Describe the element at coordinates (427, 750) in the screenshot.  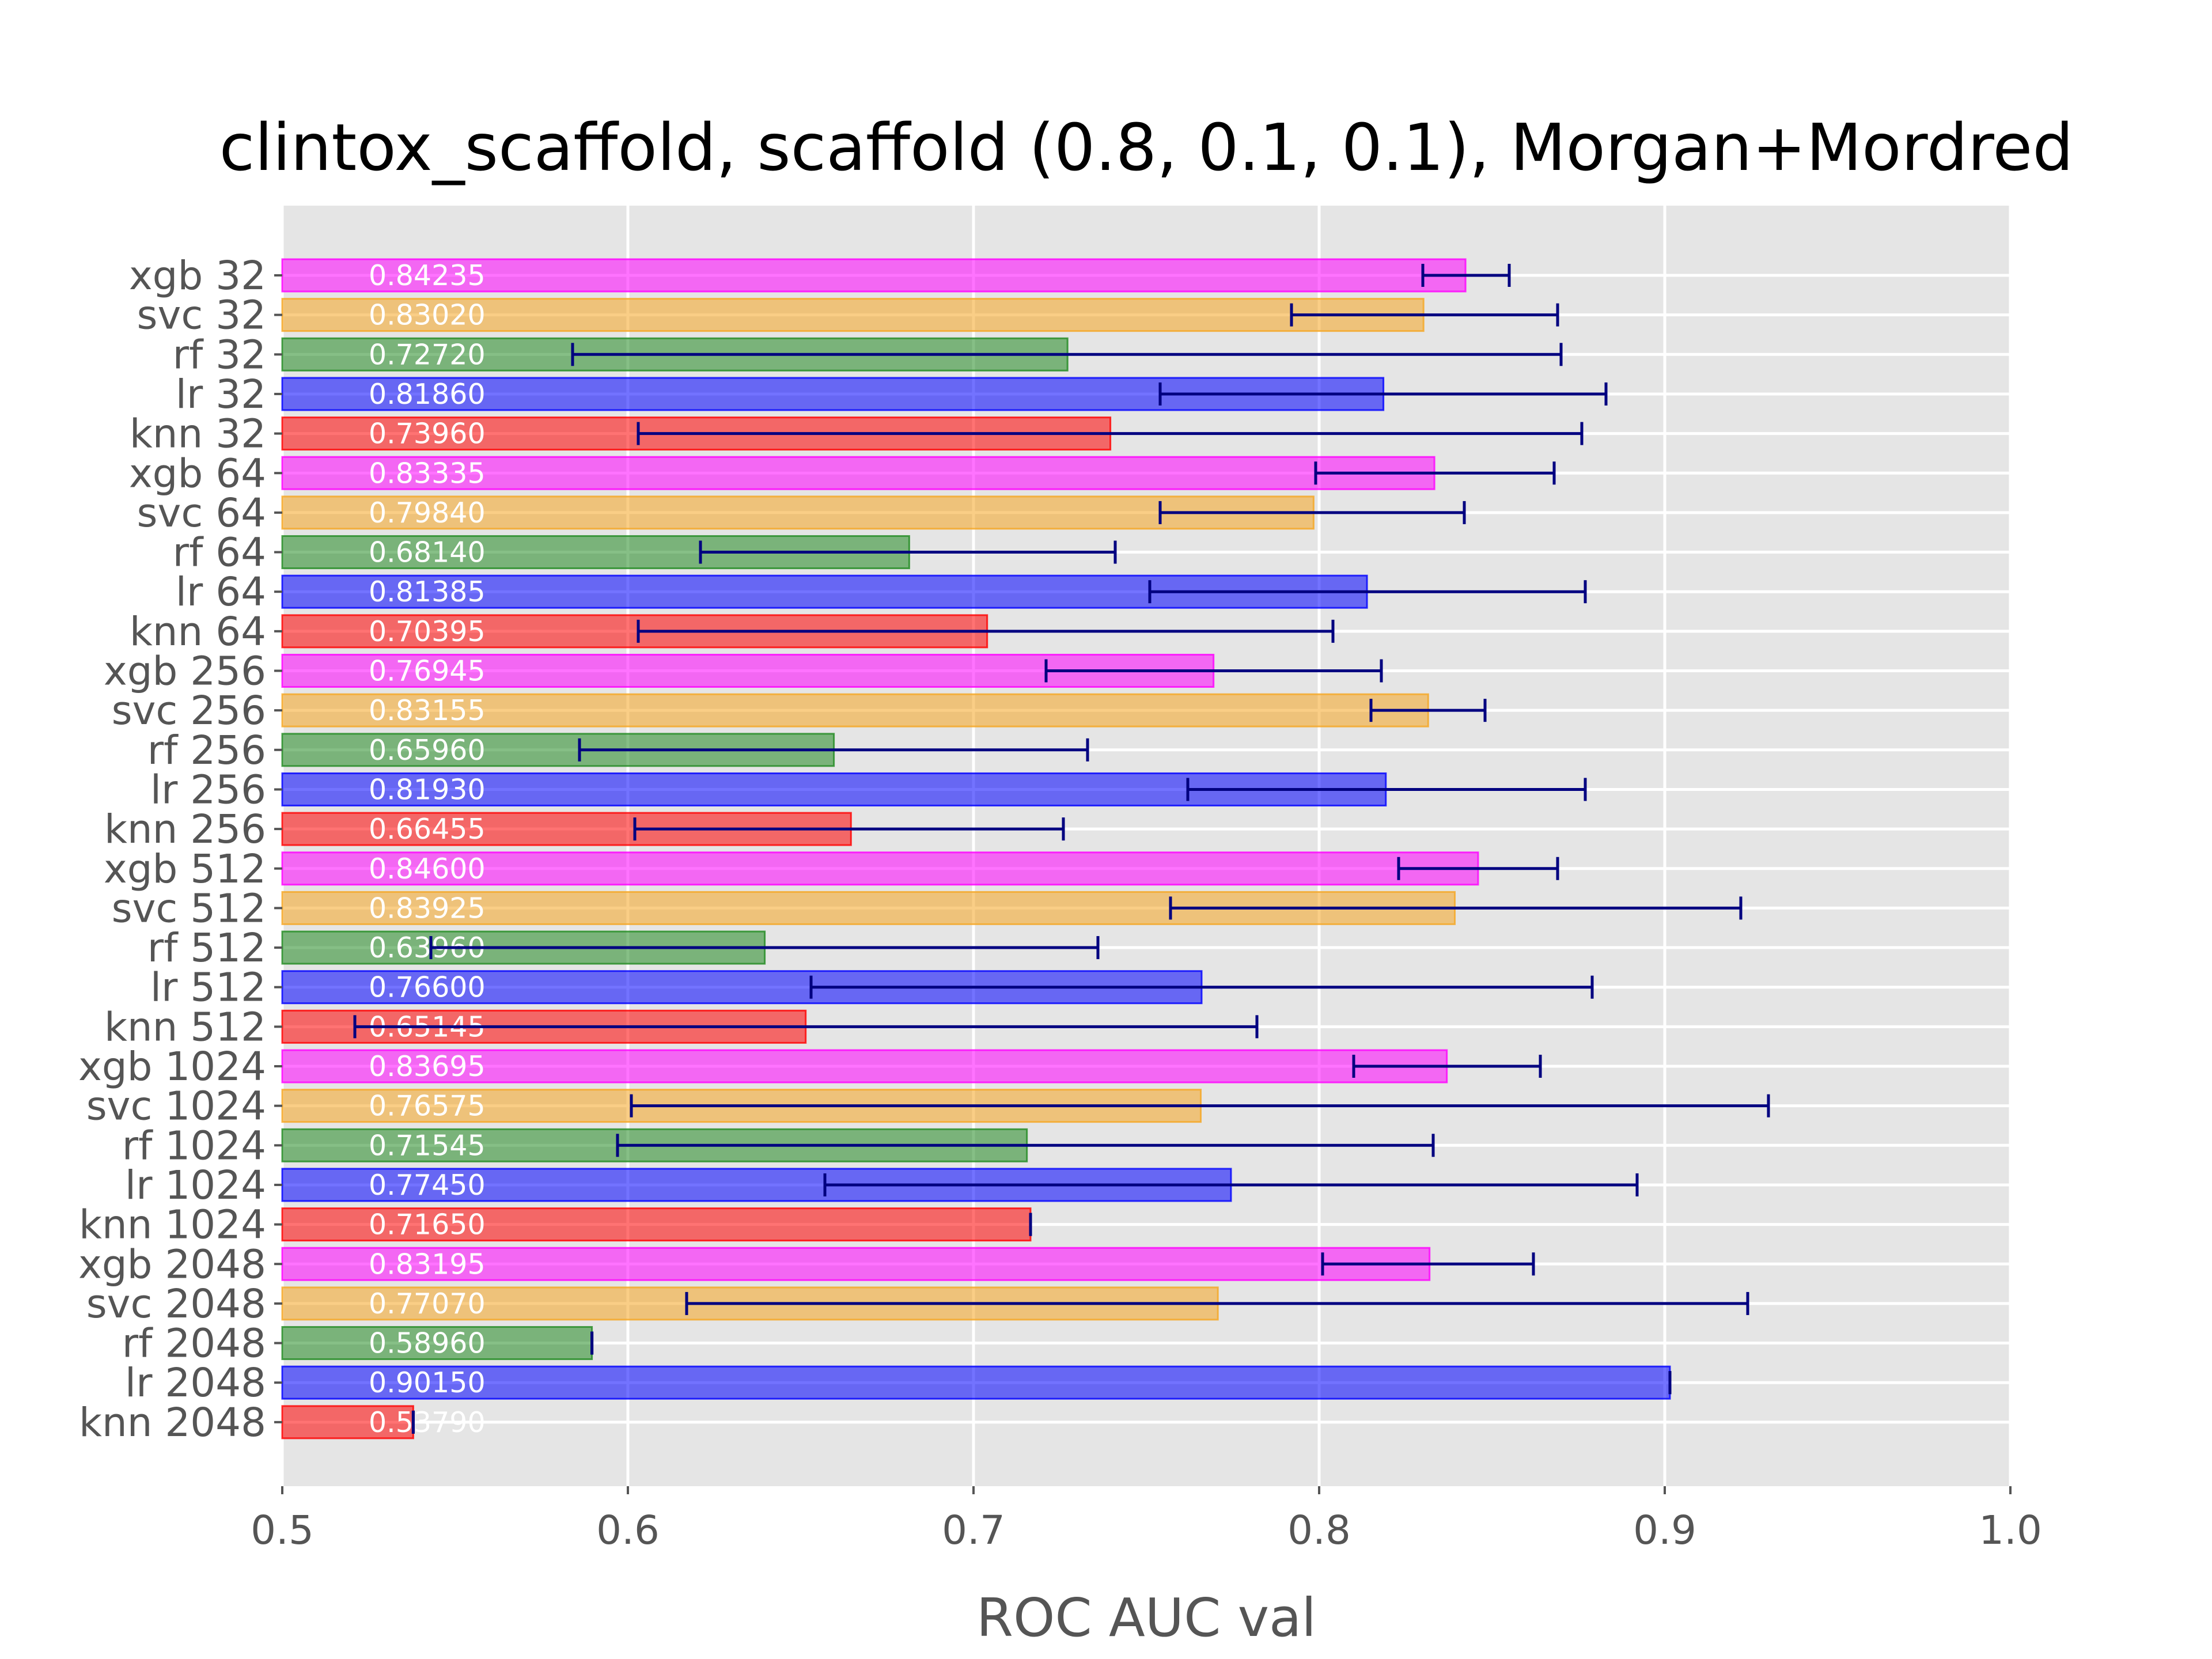
I see `bar-value-label: 0.65960` at that location.